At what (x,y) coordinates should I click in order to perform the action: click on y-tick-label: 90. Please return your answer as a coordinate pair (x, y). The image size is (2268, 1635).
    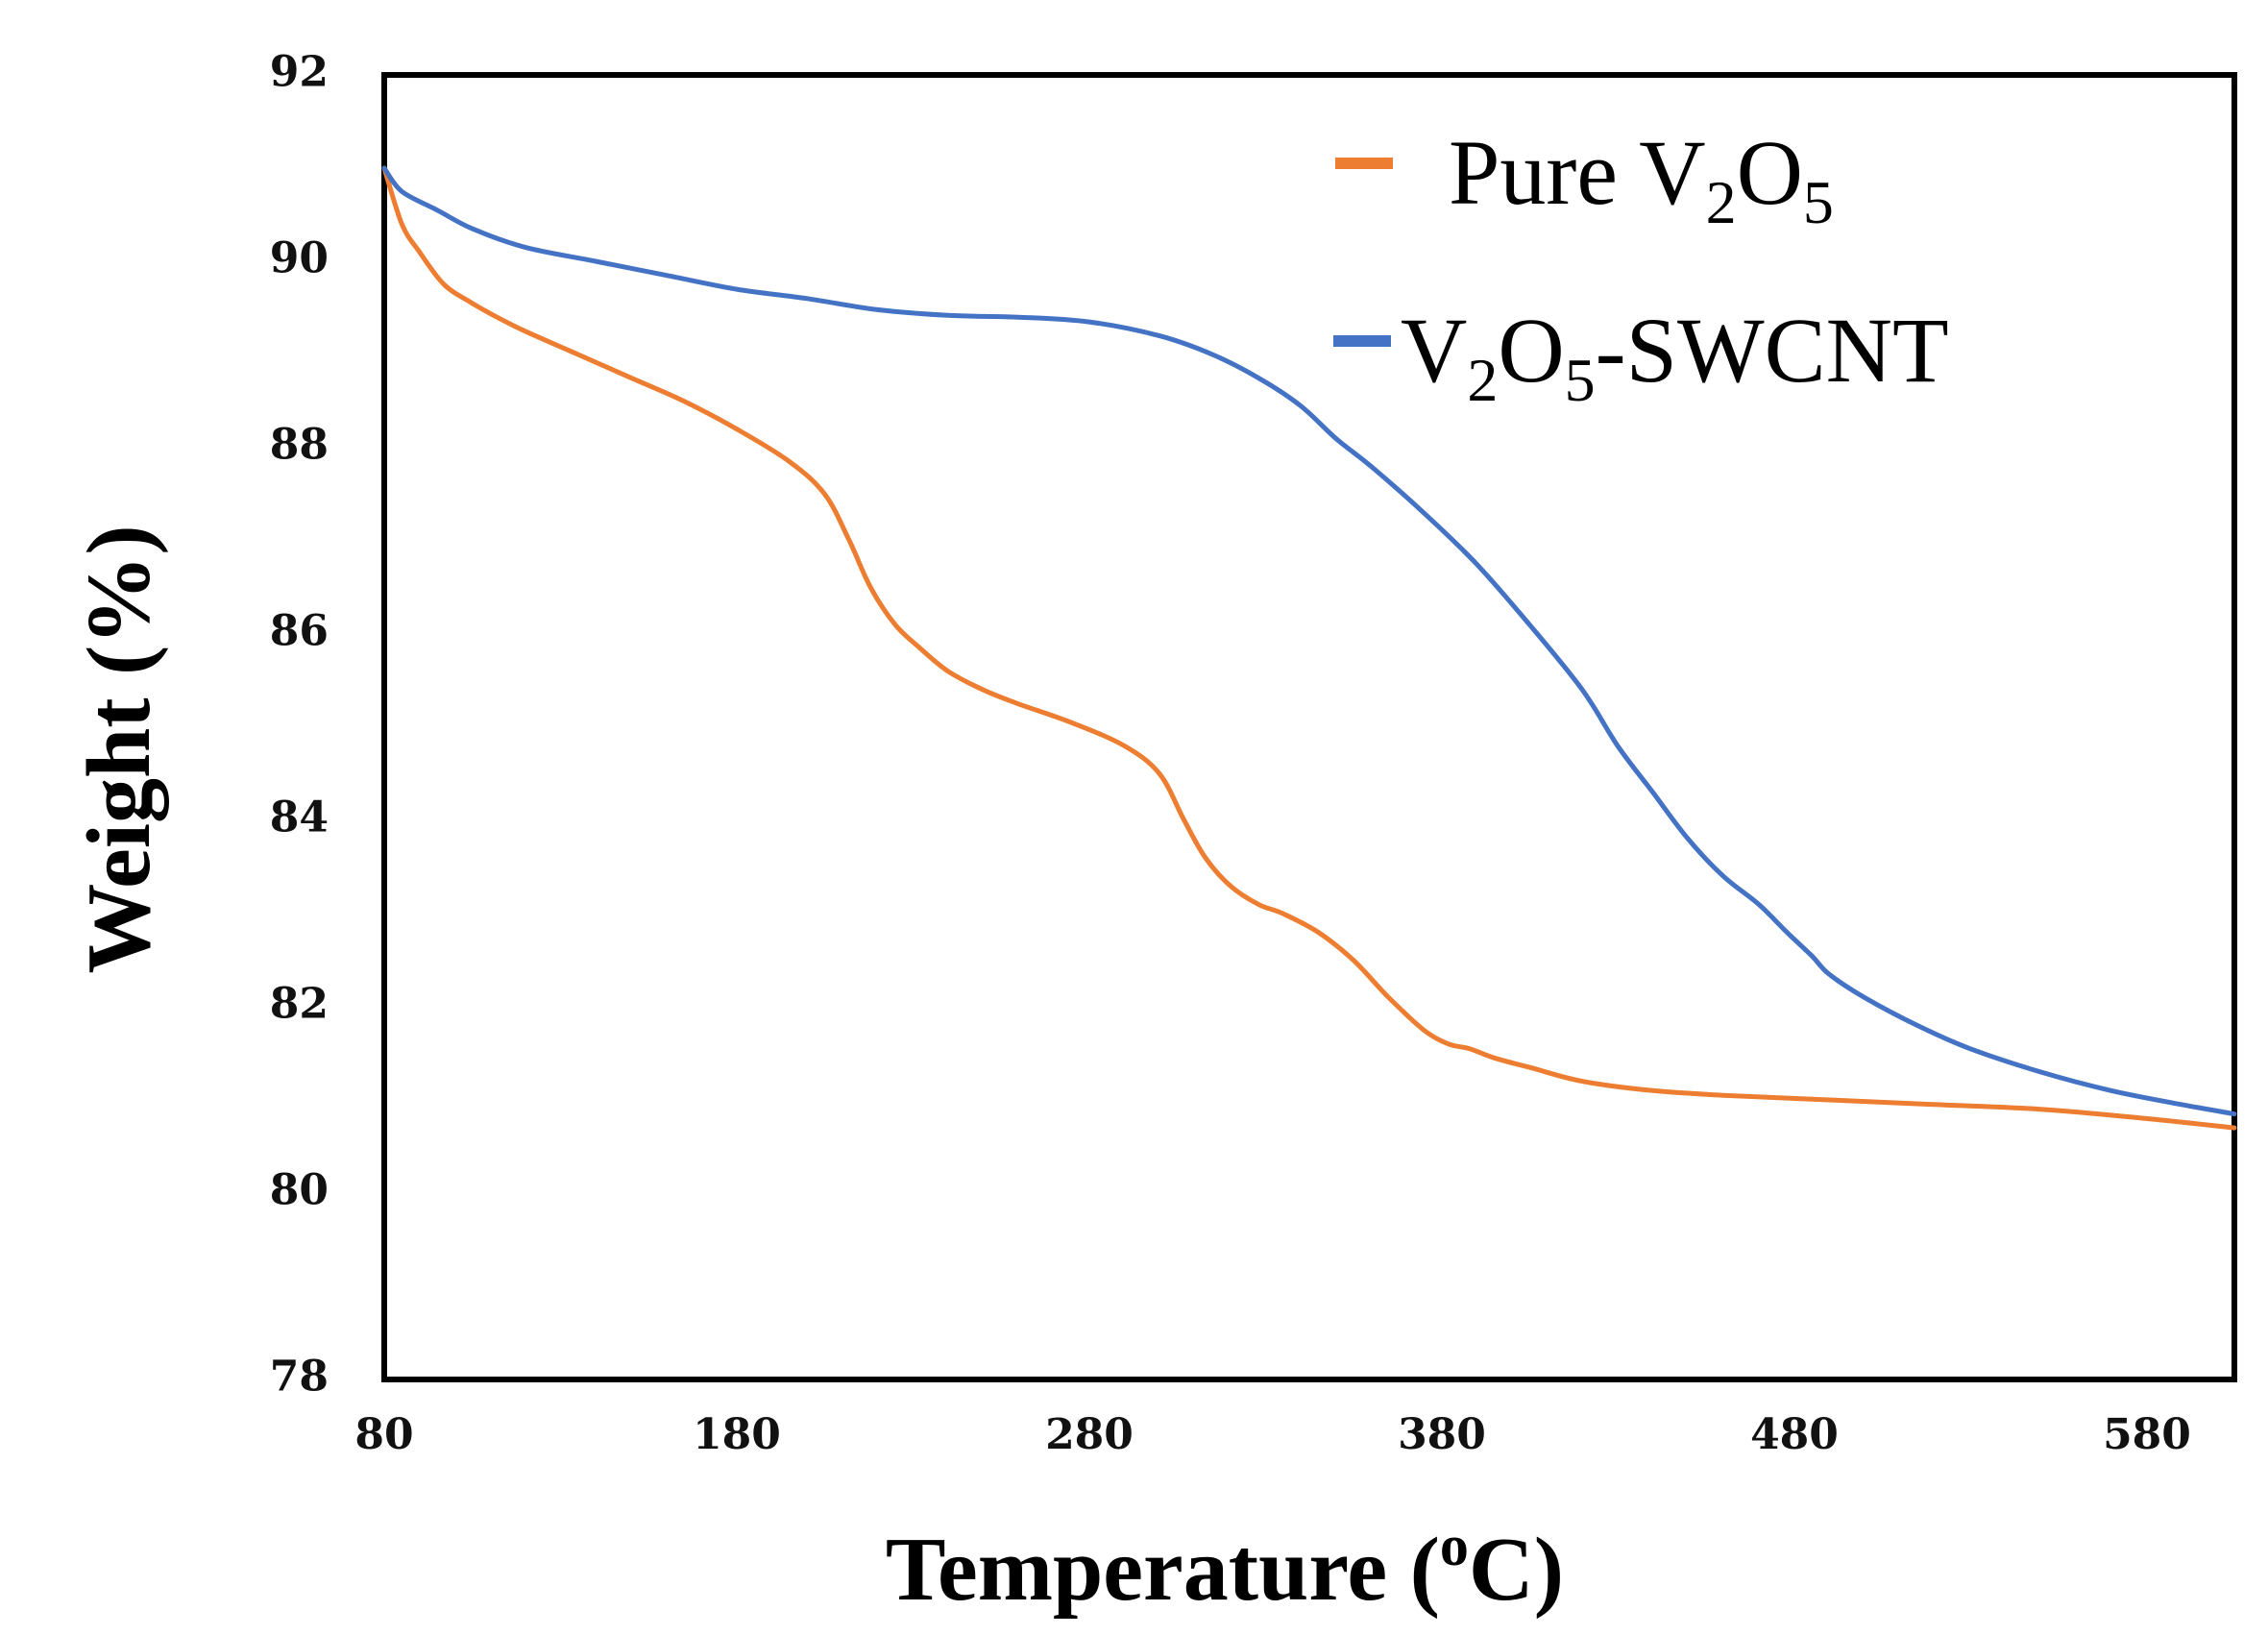
    Looking at the image, I should click on (299, 258).